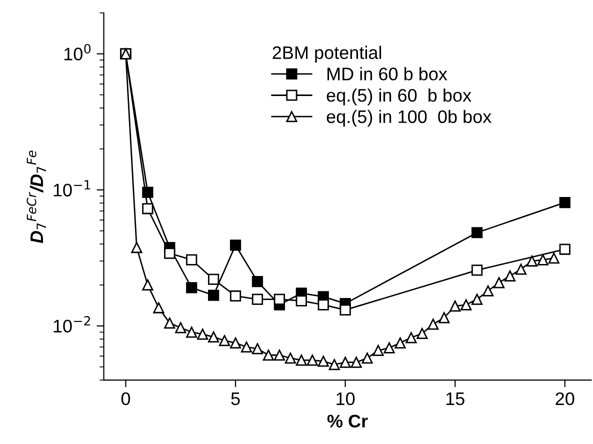 Image resolution: width=593 pixels, height=444 pixels. What do you see at coordinates (409, 118) in the screenshot?
I see `legend-label: eq.(5) in 100 0b box` at bounding box center [409, 118].